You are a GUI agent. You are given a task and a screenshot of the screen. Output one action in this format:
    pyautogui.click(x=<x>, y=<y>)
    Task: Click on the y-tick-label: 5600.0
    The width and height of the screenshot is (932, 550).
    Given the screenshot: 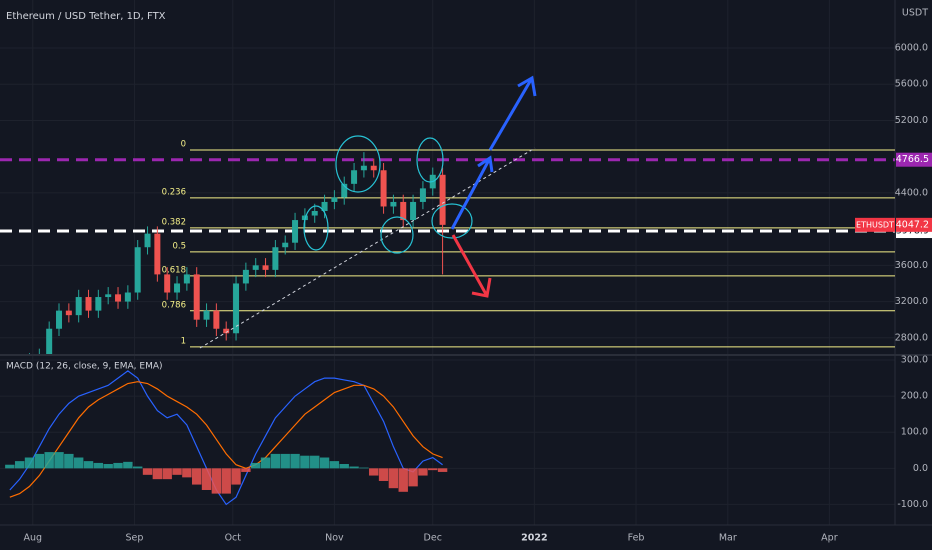 What is the action you would take?
    pyautogui.click(x=911, y=84)
    